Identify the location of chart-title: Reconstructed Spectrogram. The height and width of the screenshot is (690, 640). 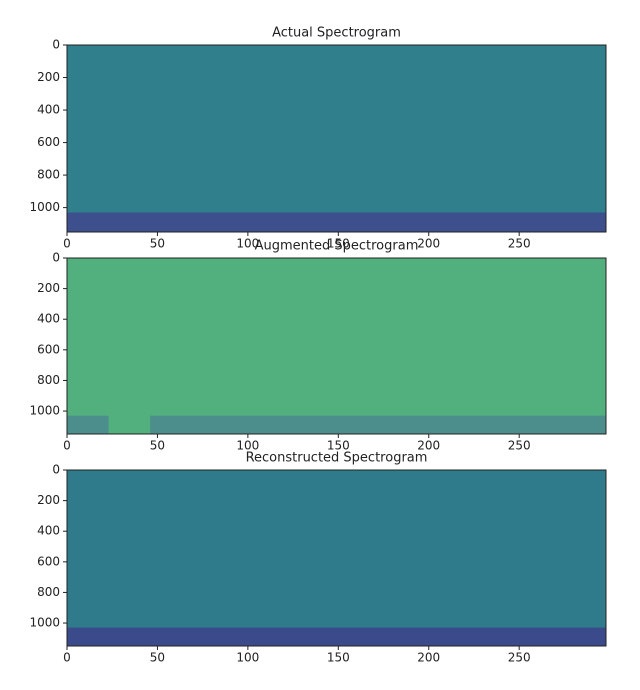
(337, 458).